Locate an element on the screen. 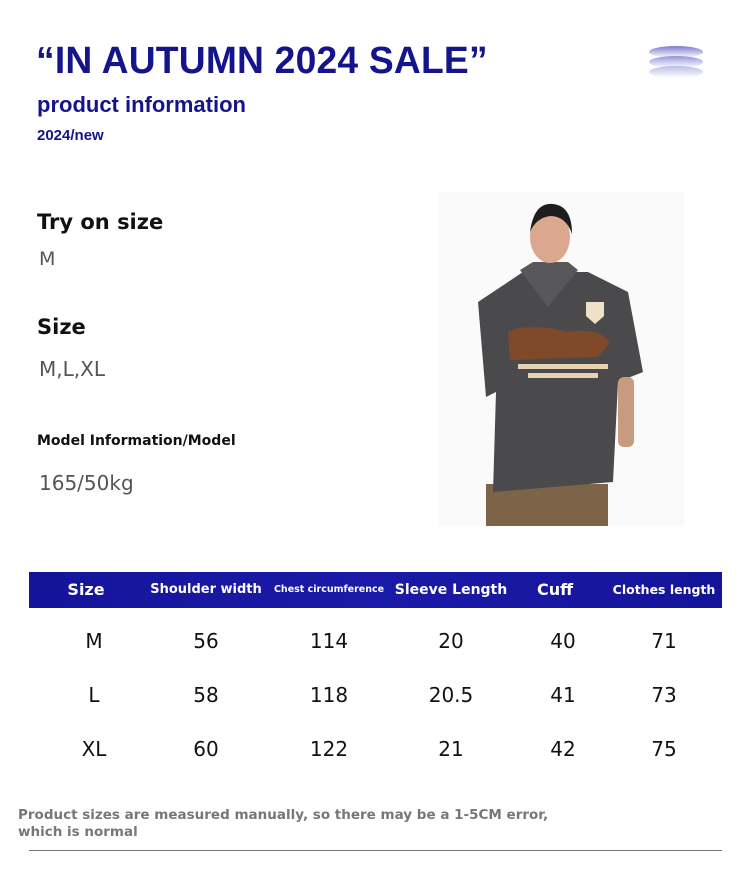 This screenshot has height=880, width=750. table-cell: 114 is located at coordinates (329, 641).